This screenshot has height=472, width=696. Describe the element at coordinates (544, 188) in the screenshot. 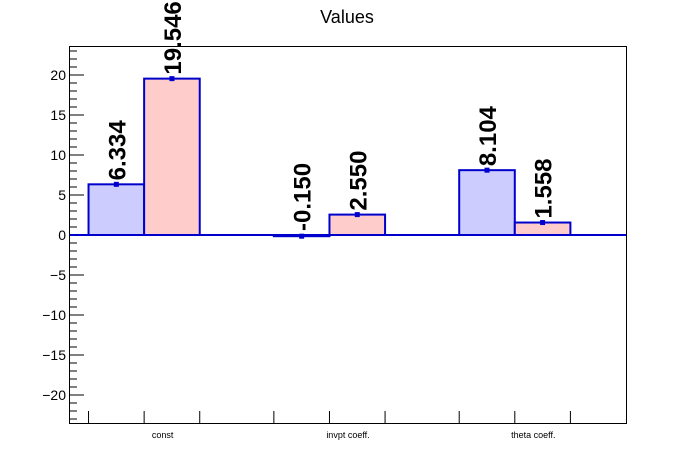

I see `bar-value-label: 1.558` at that location.